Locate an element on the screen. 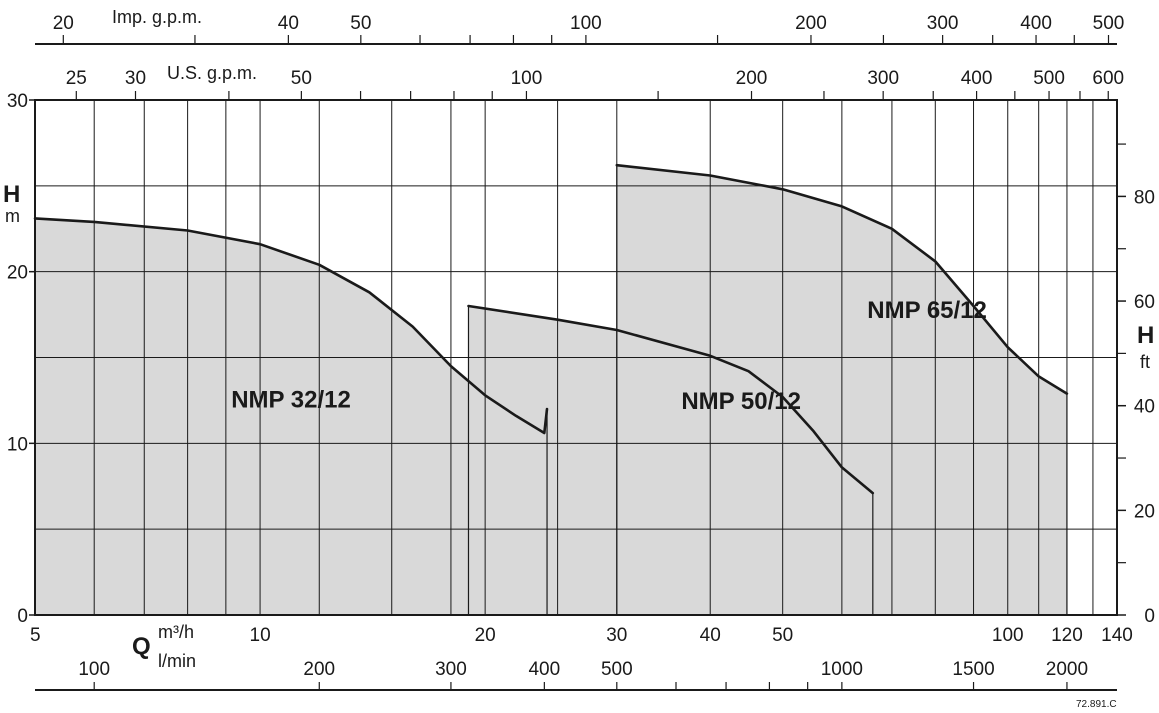 The image size is (1159, 713). us-tick-600: 600 is located at coordinates (1108, 78).